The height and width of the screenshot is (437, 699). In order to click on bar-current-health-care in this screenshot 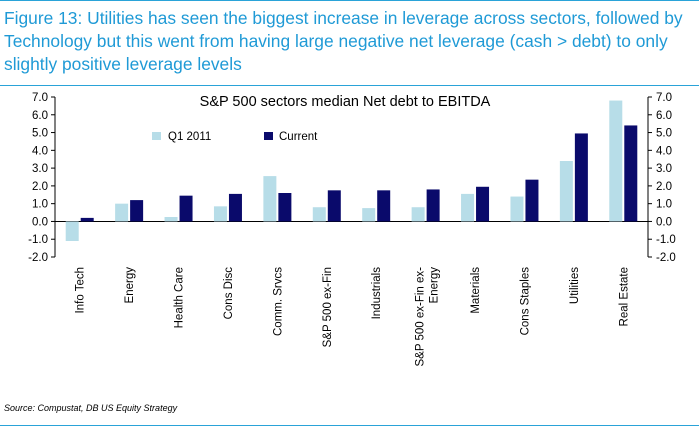, I will do `click(186, 208)`.